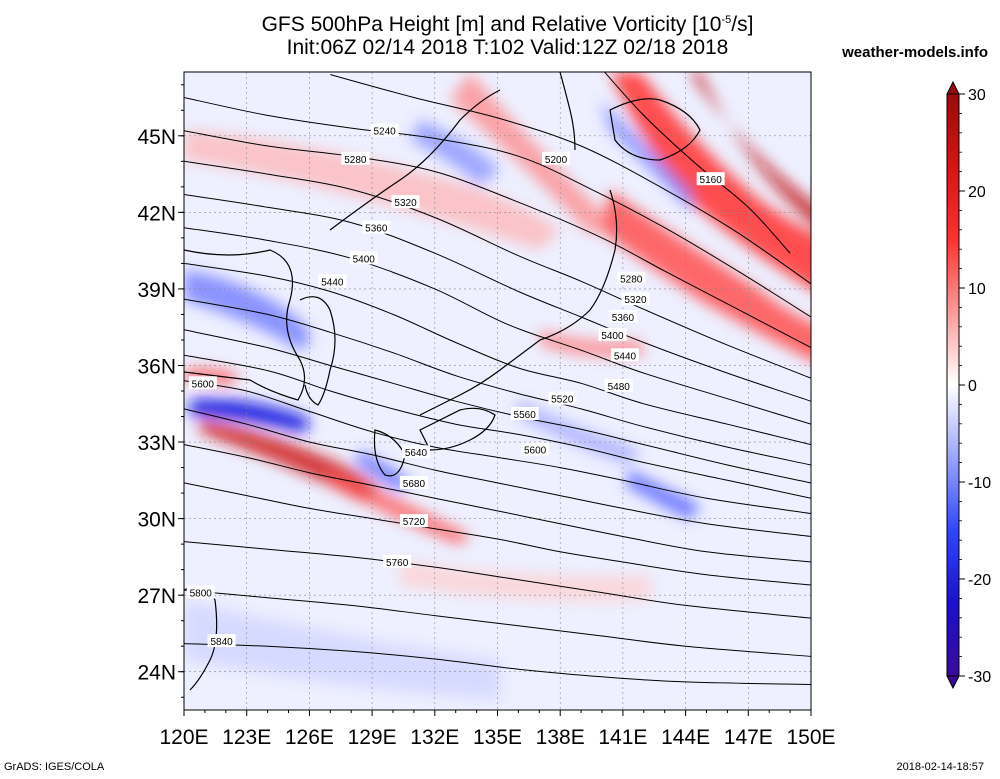 This screenshot has width=1000, height=779. Describe the element at coordinates (972, 386) in the screenshot. I see `colorbar-label: 0` at that location.